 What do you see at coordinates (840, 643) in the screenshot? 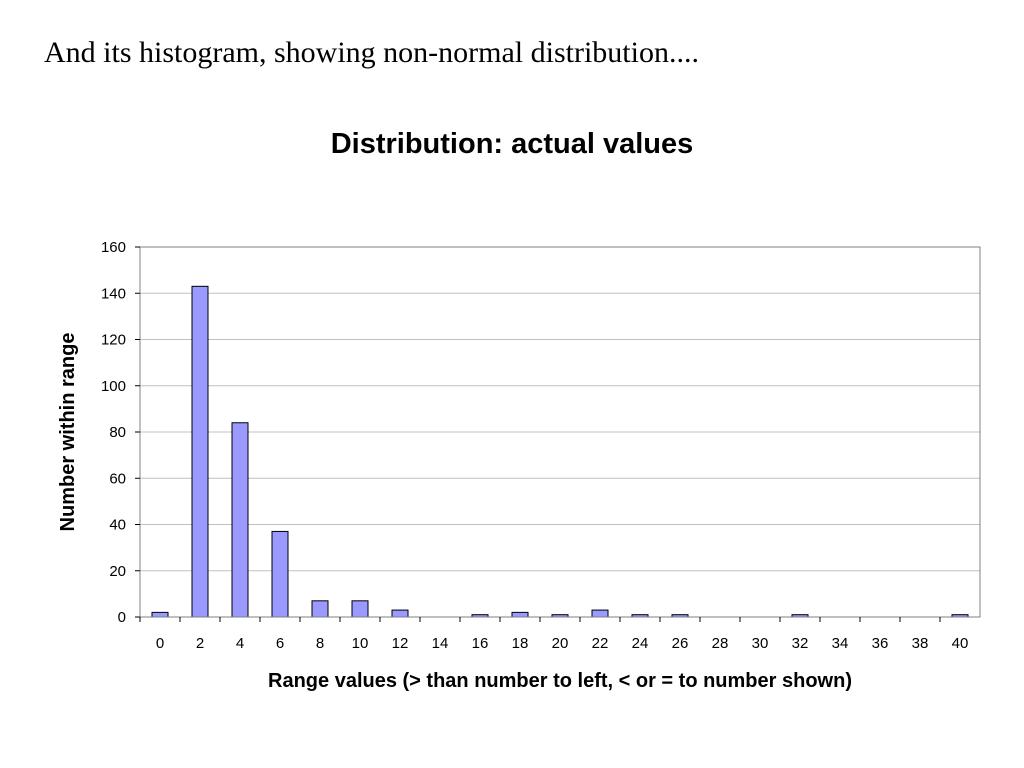
I see `x-tick-label-34: 34` at bounding box center [840, 643].